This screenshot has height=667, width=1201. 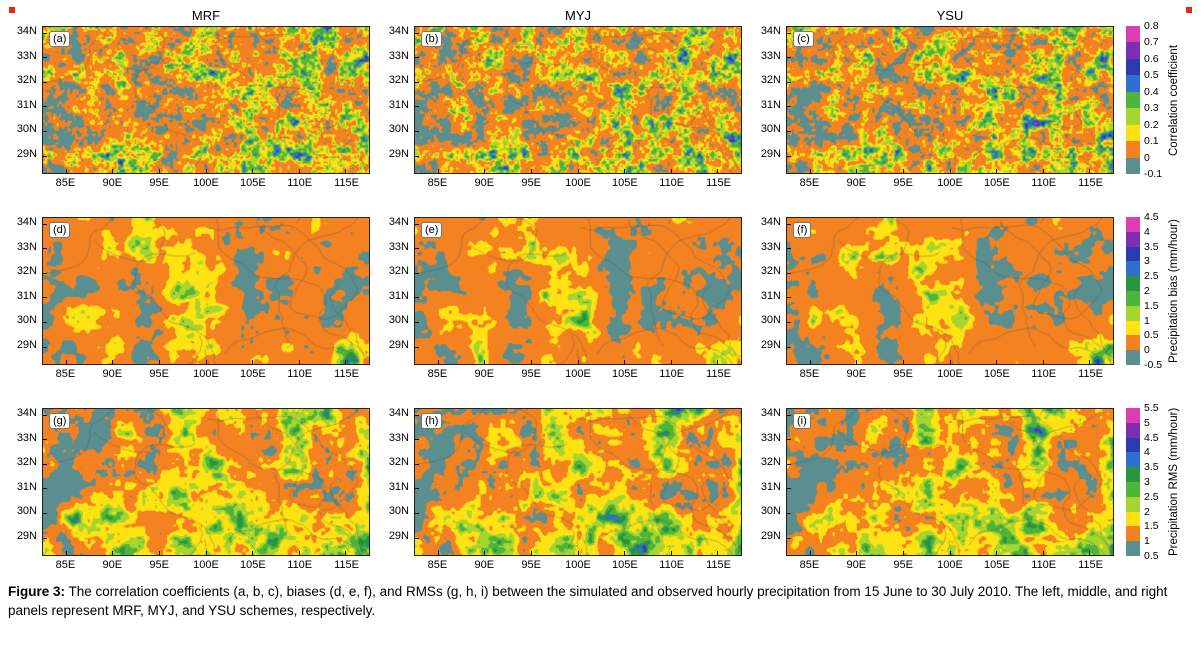 I want to click on panel-letter: (h), so click(x=432, y=421).